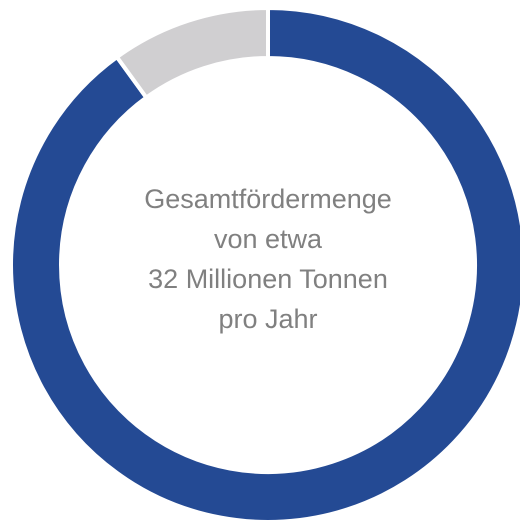 Image resolution: width=520 pixels, height=523 pixels. Describe the element at coordinates (268, 279) in the screenshot. I see `center-text: 32 Millionen Tonnen` at that location.